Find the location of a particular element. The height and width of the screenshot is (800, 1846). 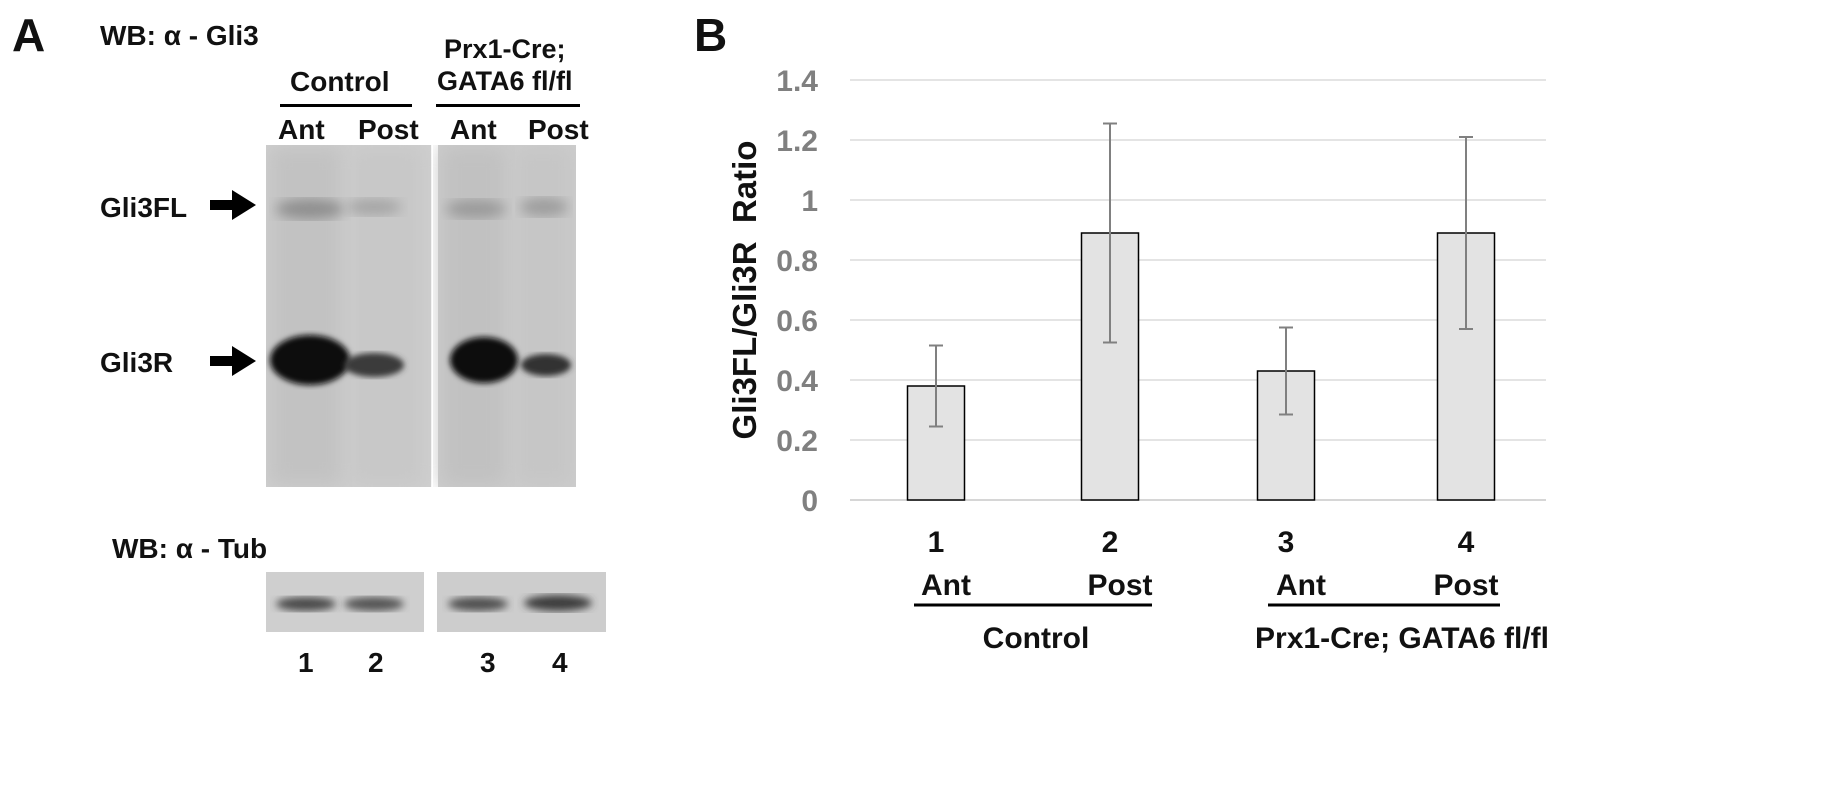

y-tick-label: 1 is located at coordinates (809, 201).